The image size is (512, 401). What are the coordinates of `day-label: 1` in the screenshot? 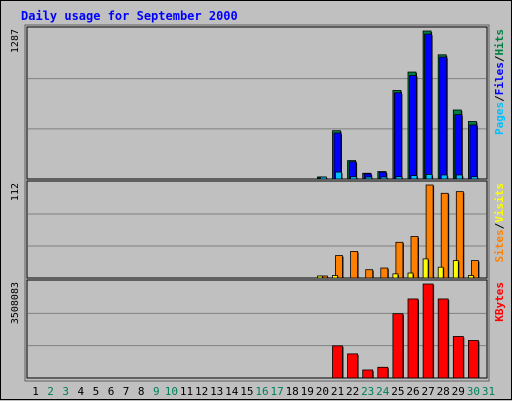 It's located at (35, 391).